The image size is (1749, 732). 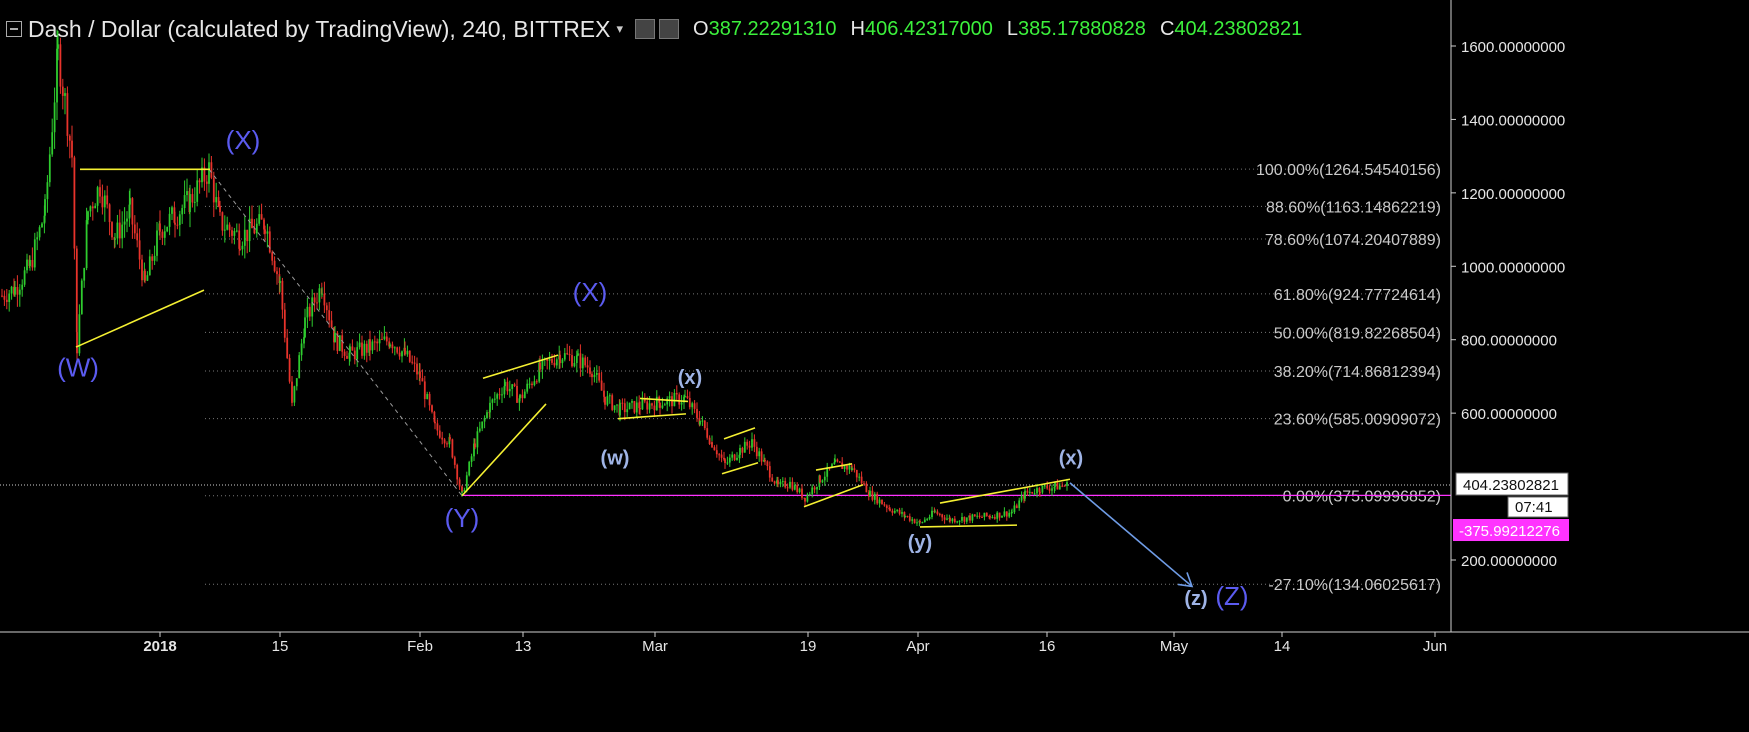 What do you see at coordinates (645, 29) in the screenshot?
I see `eye-icon` at bounding box center [645, 29].